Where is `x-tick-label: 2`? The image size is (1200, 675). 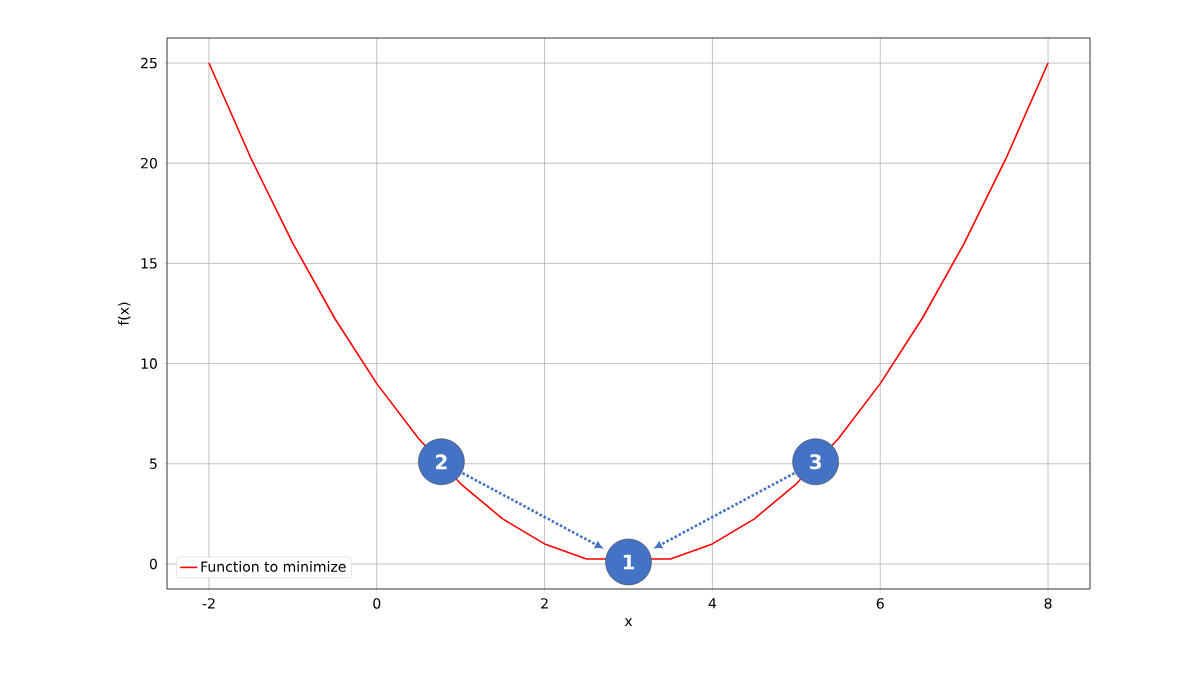
x-tick-label: 2 is located at coordinates (544, 603).